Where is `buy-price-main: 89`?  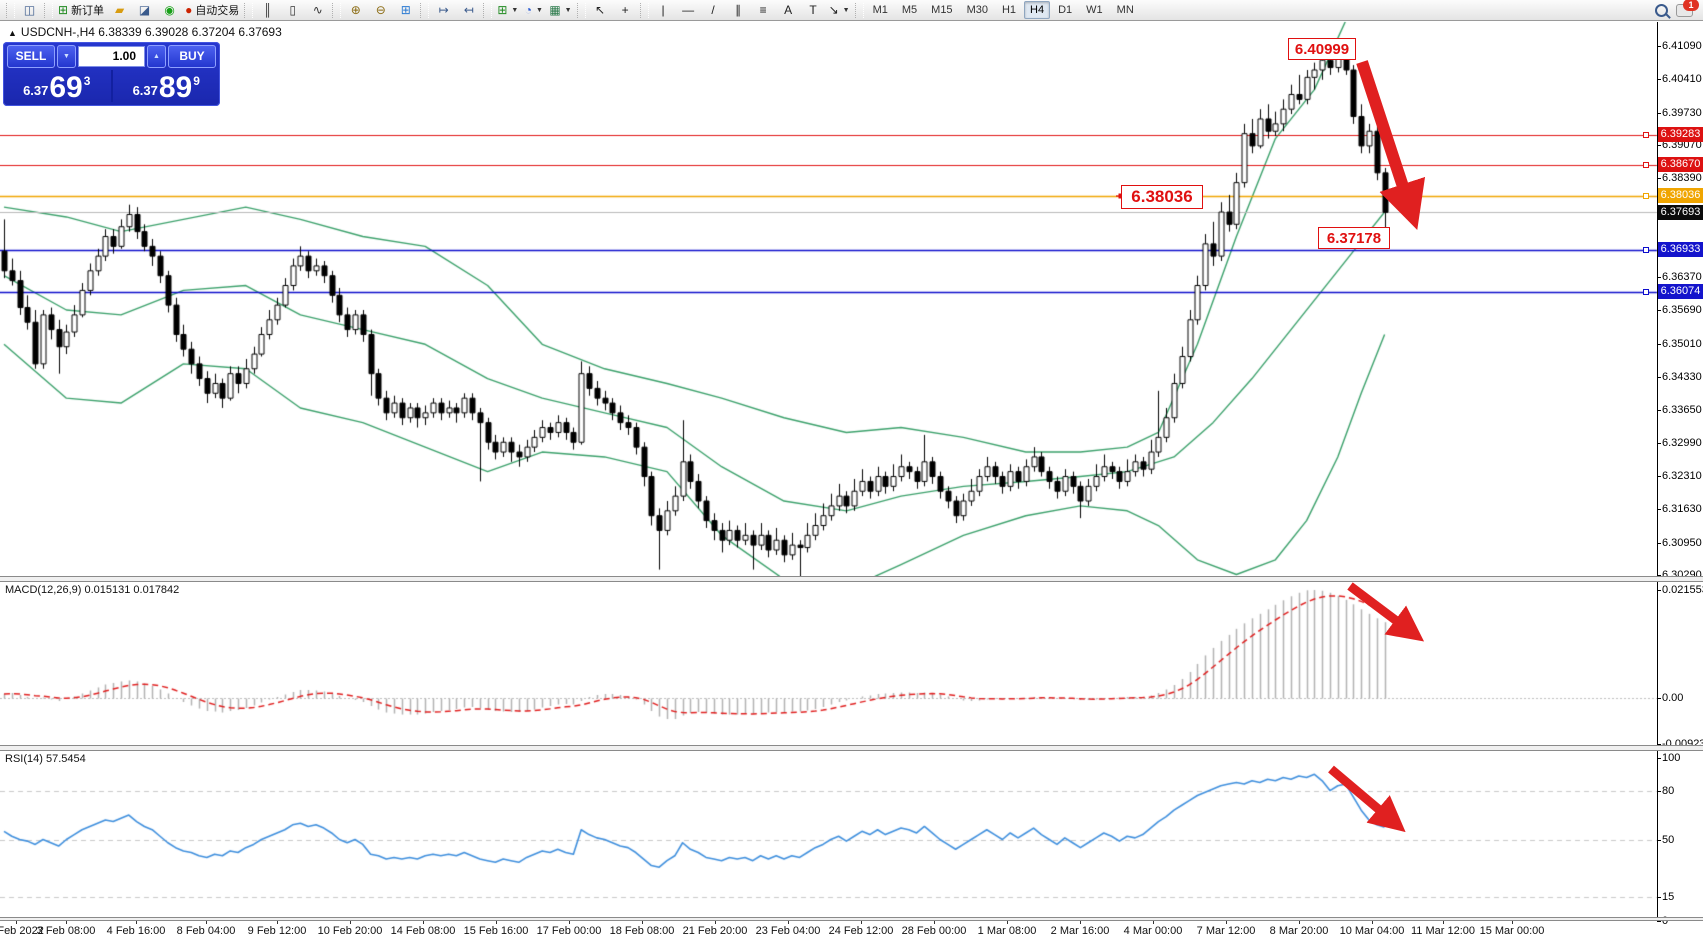
buy-price-main: 89 is located at coordinates (175, 87).